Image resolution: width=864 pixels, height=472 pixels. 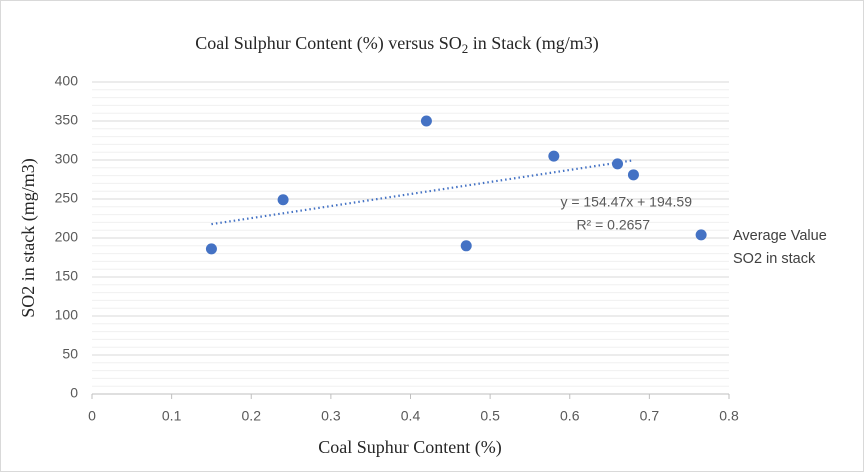 I want to click on title-subscript: 2, so click(x=465, y=48).